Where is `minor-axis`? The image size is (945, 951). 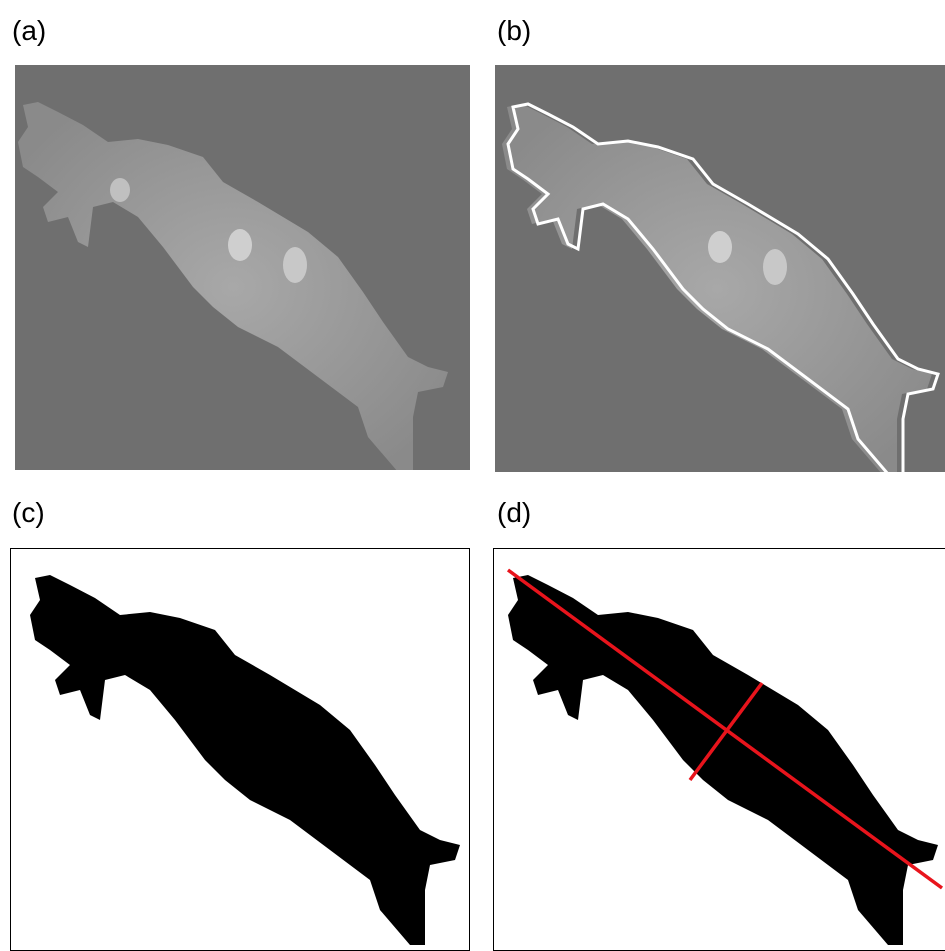 minor-axis is located at coordinates (726, 731).